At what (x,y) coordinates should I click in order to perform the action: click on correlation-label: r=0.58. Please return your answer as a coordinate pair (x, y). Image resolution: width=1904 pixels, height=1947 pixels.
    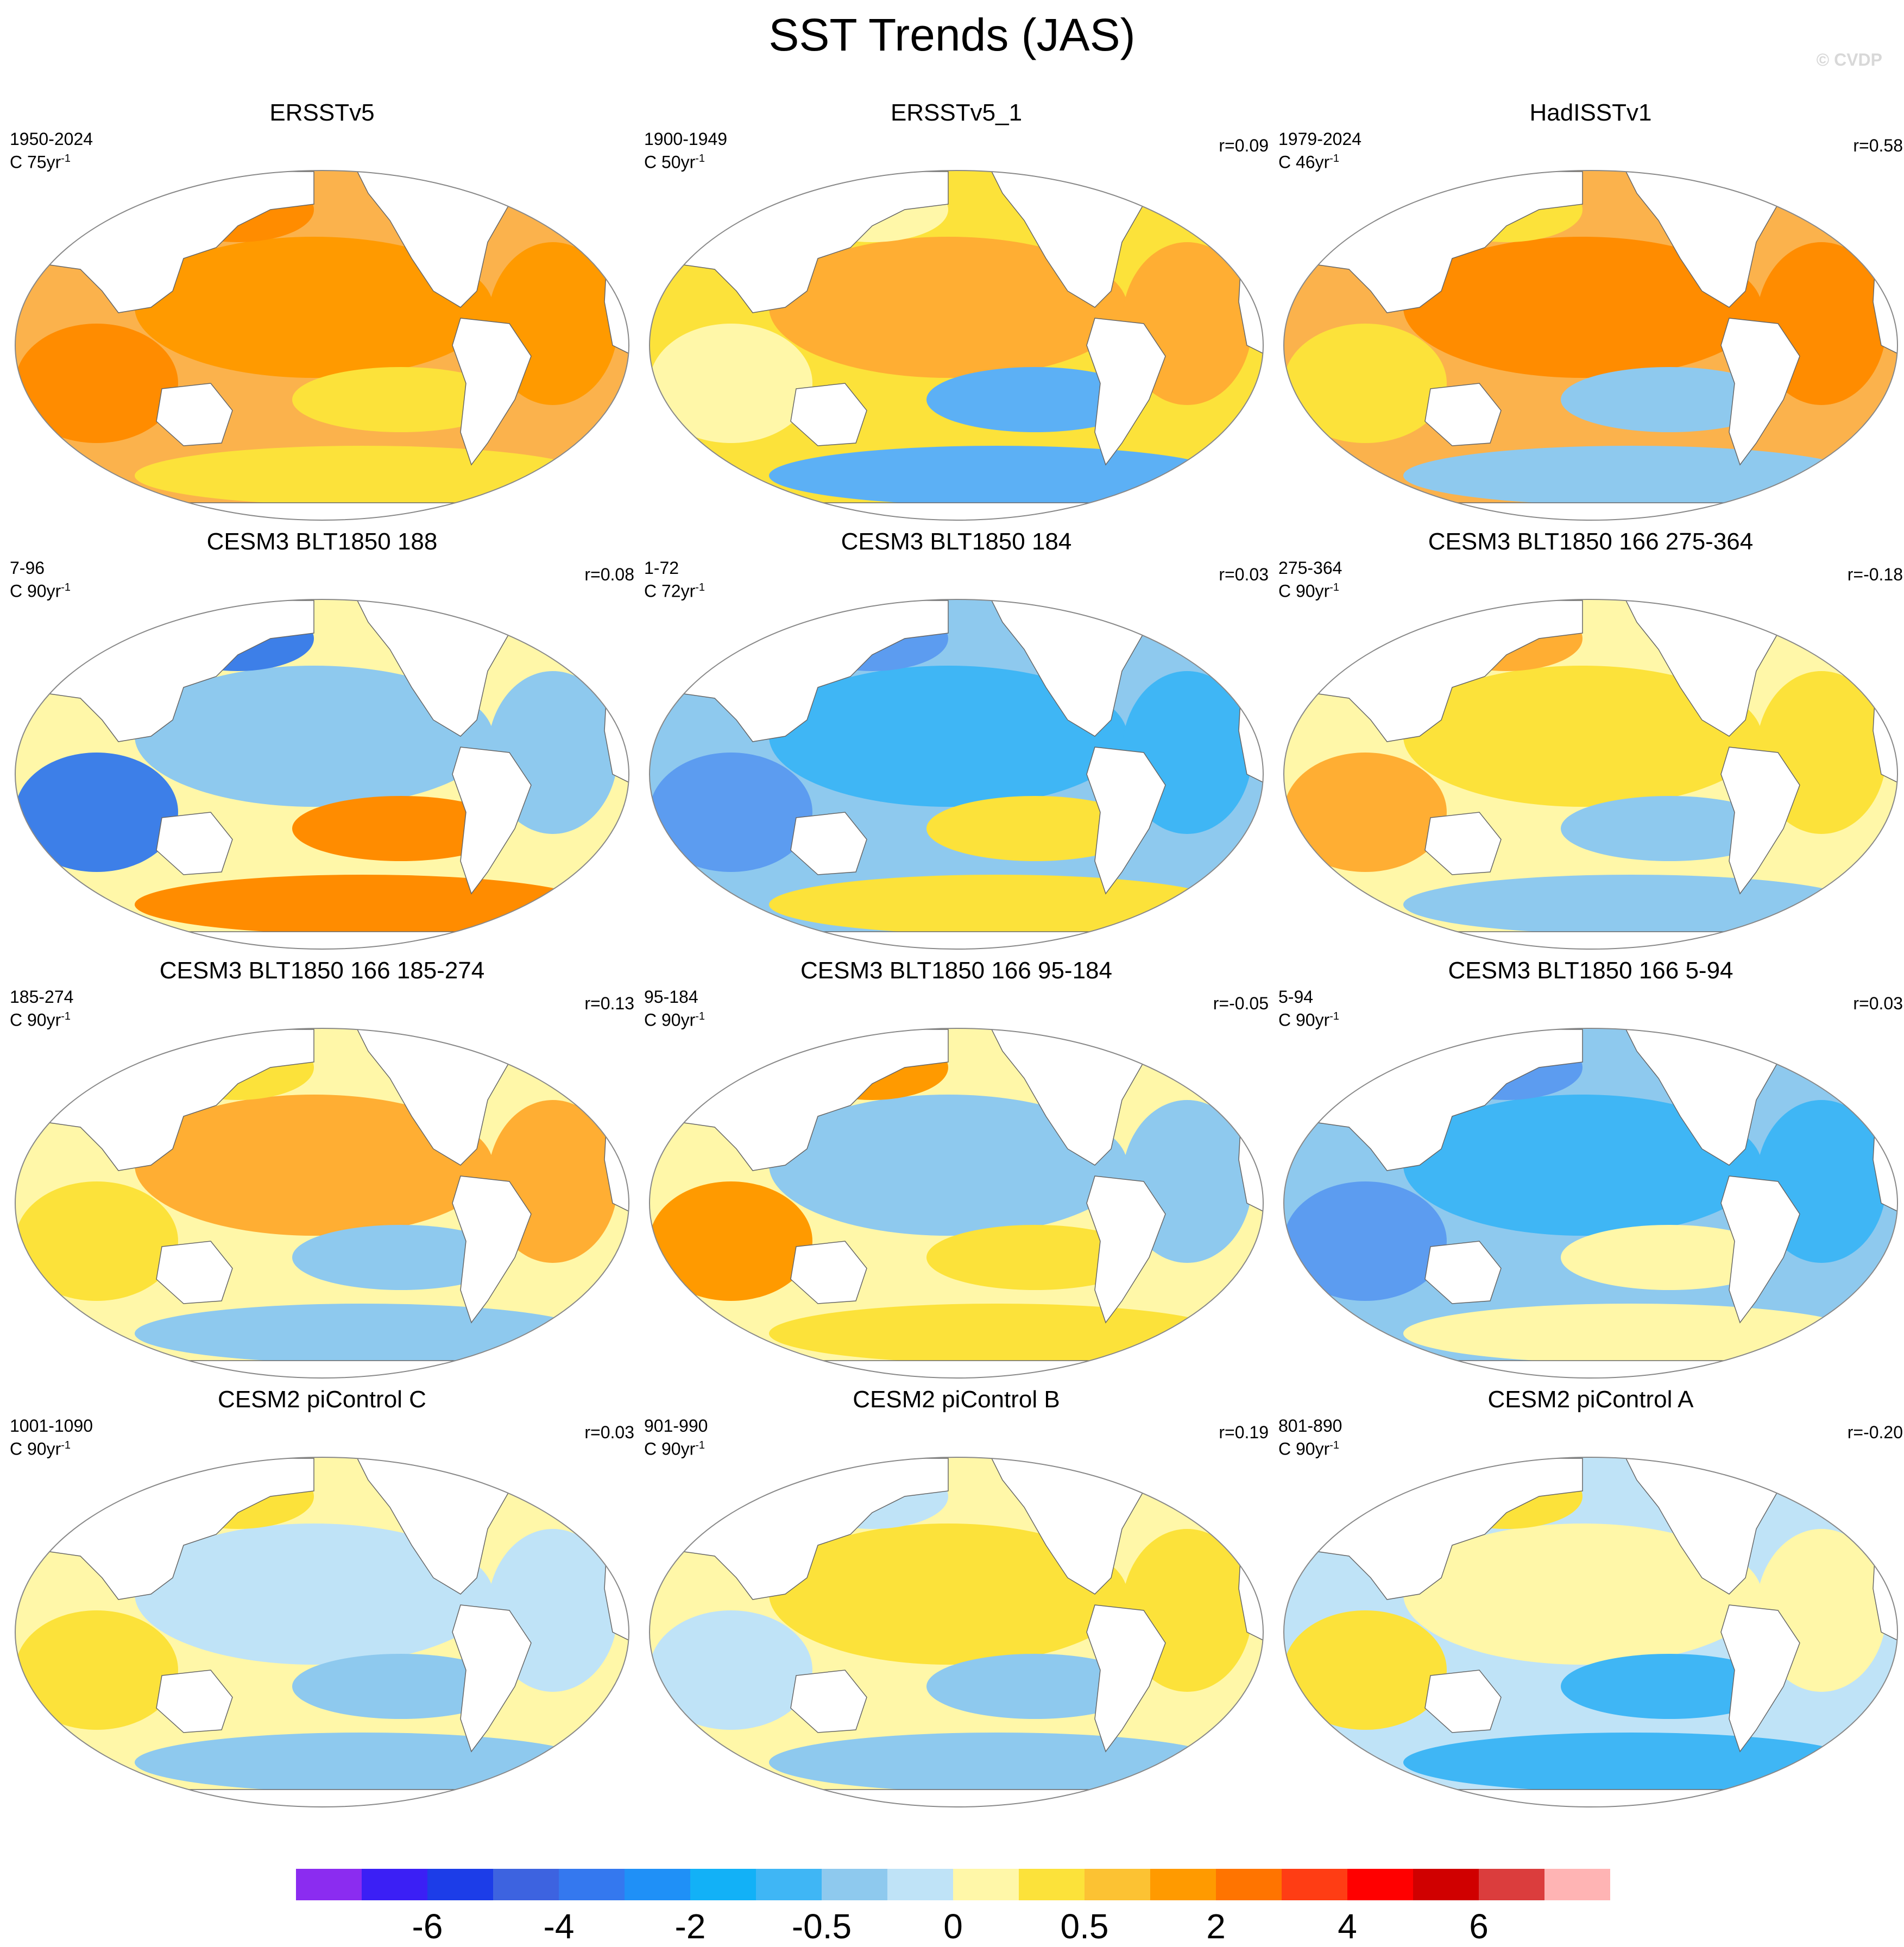
    Looking at the image, I should click on (1878, 145).